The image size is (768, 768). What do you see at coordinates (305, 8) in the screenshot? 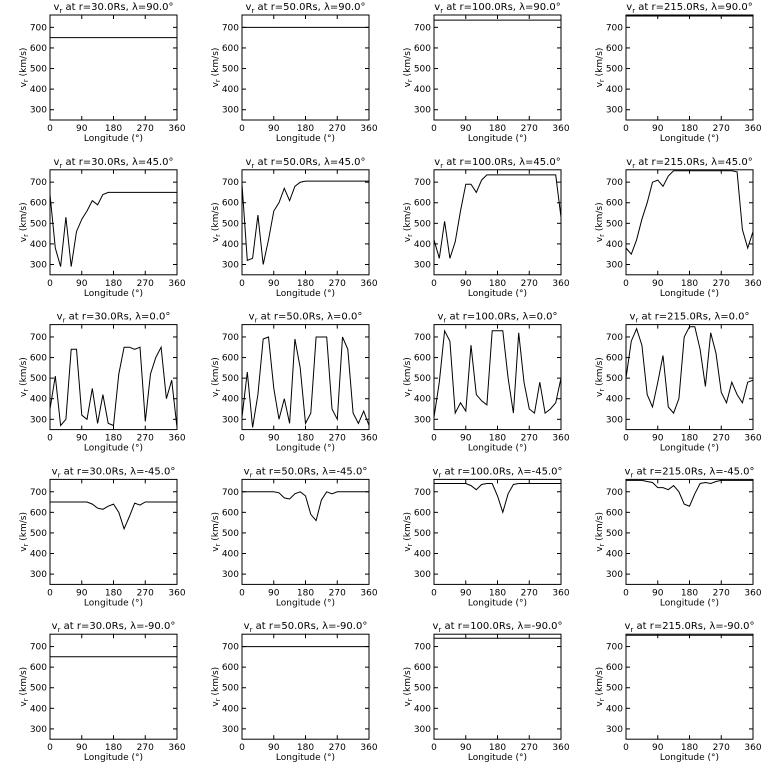
I see `panel-title: vr at r=50.0Rs, λ=90.0°` at bounding box center [305, 8].